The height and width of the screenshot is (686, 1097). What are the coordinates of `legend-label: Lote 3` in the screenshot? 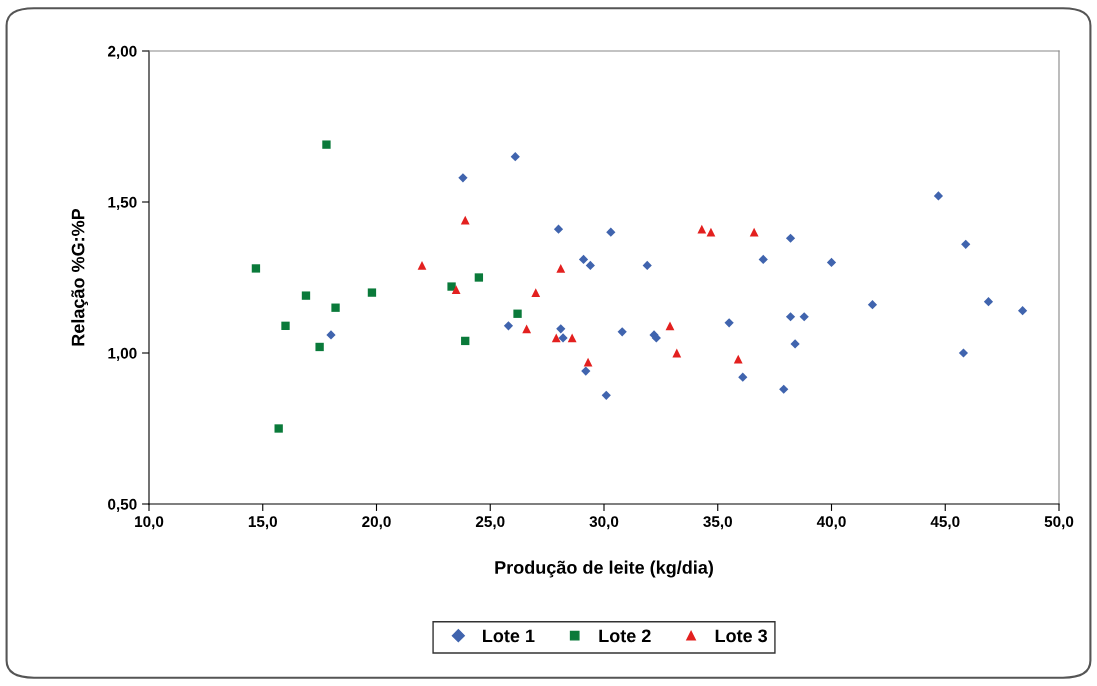 It's located at (741, 636).